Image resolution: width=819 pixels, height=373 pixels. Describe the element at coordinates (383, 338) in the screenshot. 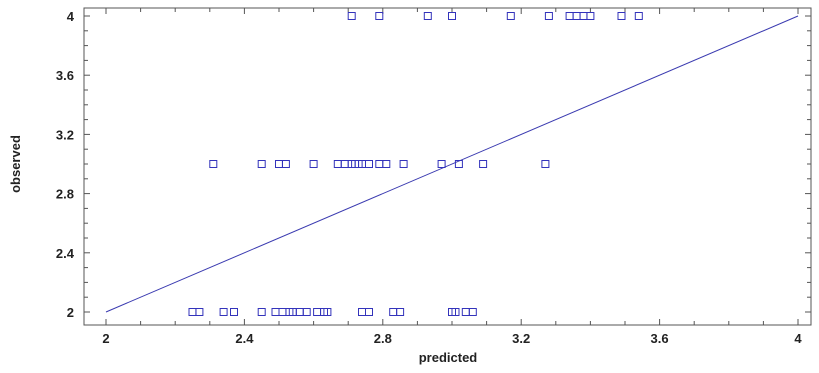

I see `x-tick-label: 2.8` at that location.